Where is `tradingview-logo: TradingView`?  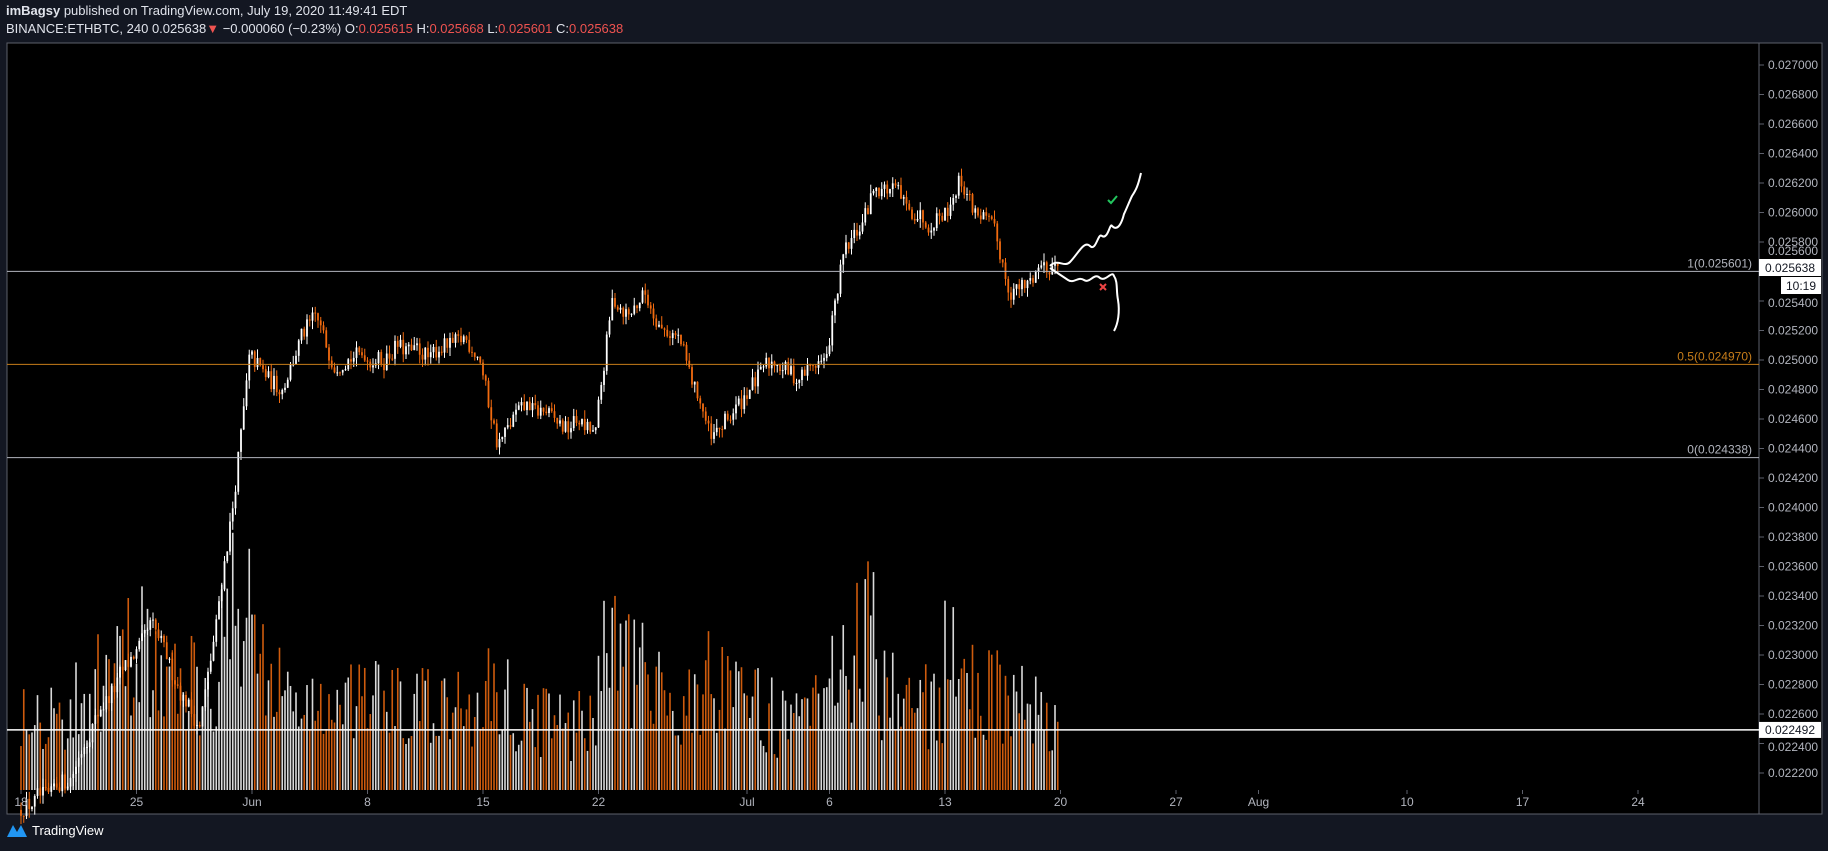 tradingview-logo: TradingView is located at coordinates (55, 830).